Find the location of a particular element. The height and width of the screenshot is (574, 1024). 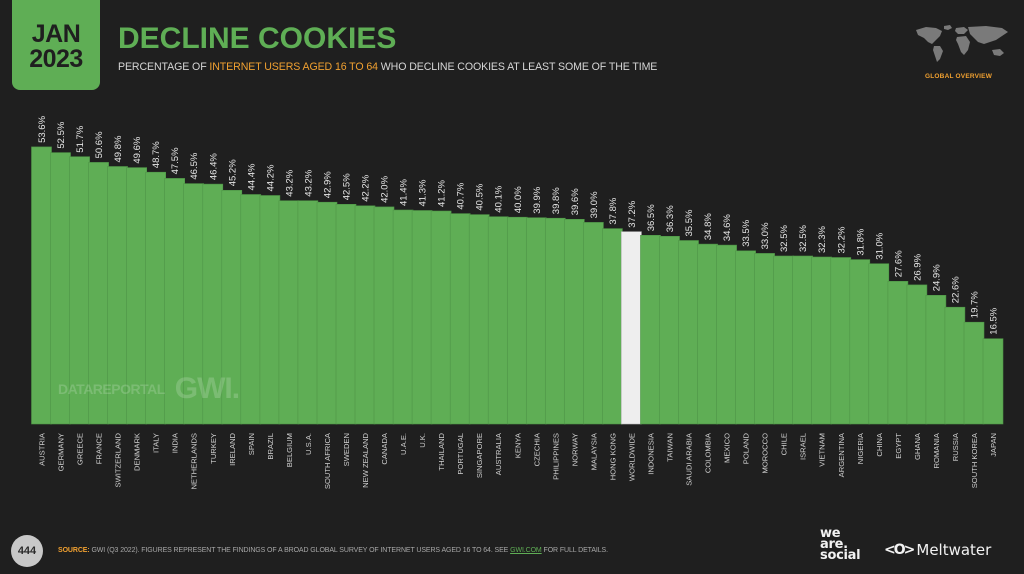

category-label: SPAIN is located at coordinates (251, 444).